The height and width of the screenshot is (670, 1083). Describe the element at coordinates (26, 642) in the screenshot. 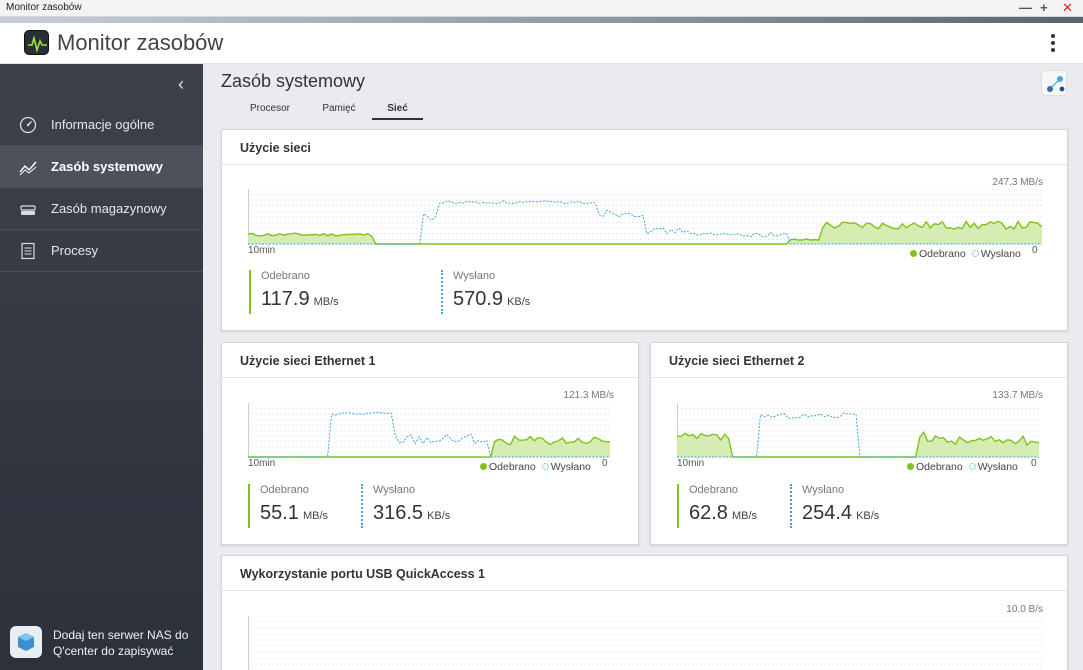

I see `qcenter-icon` at that location.